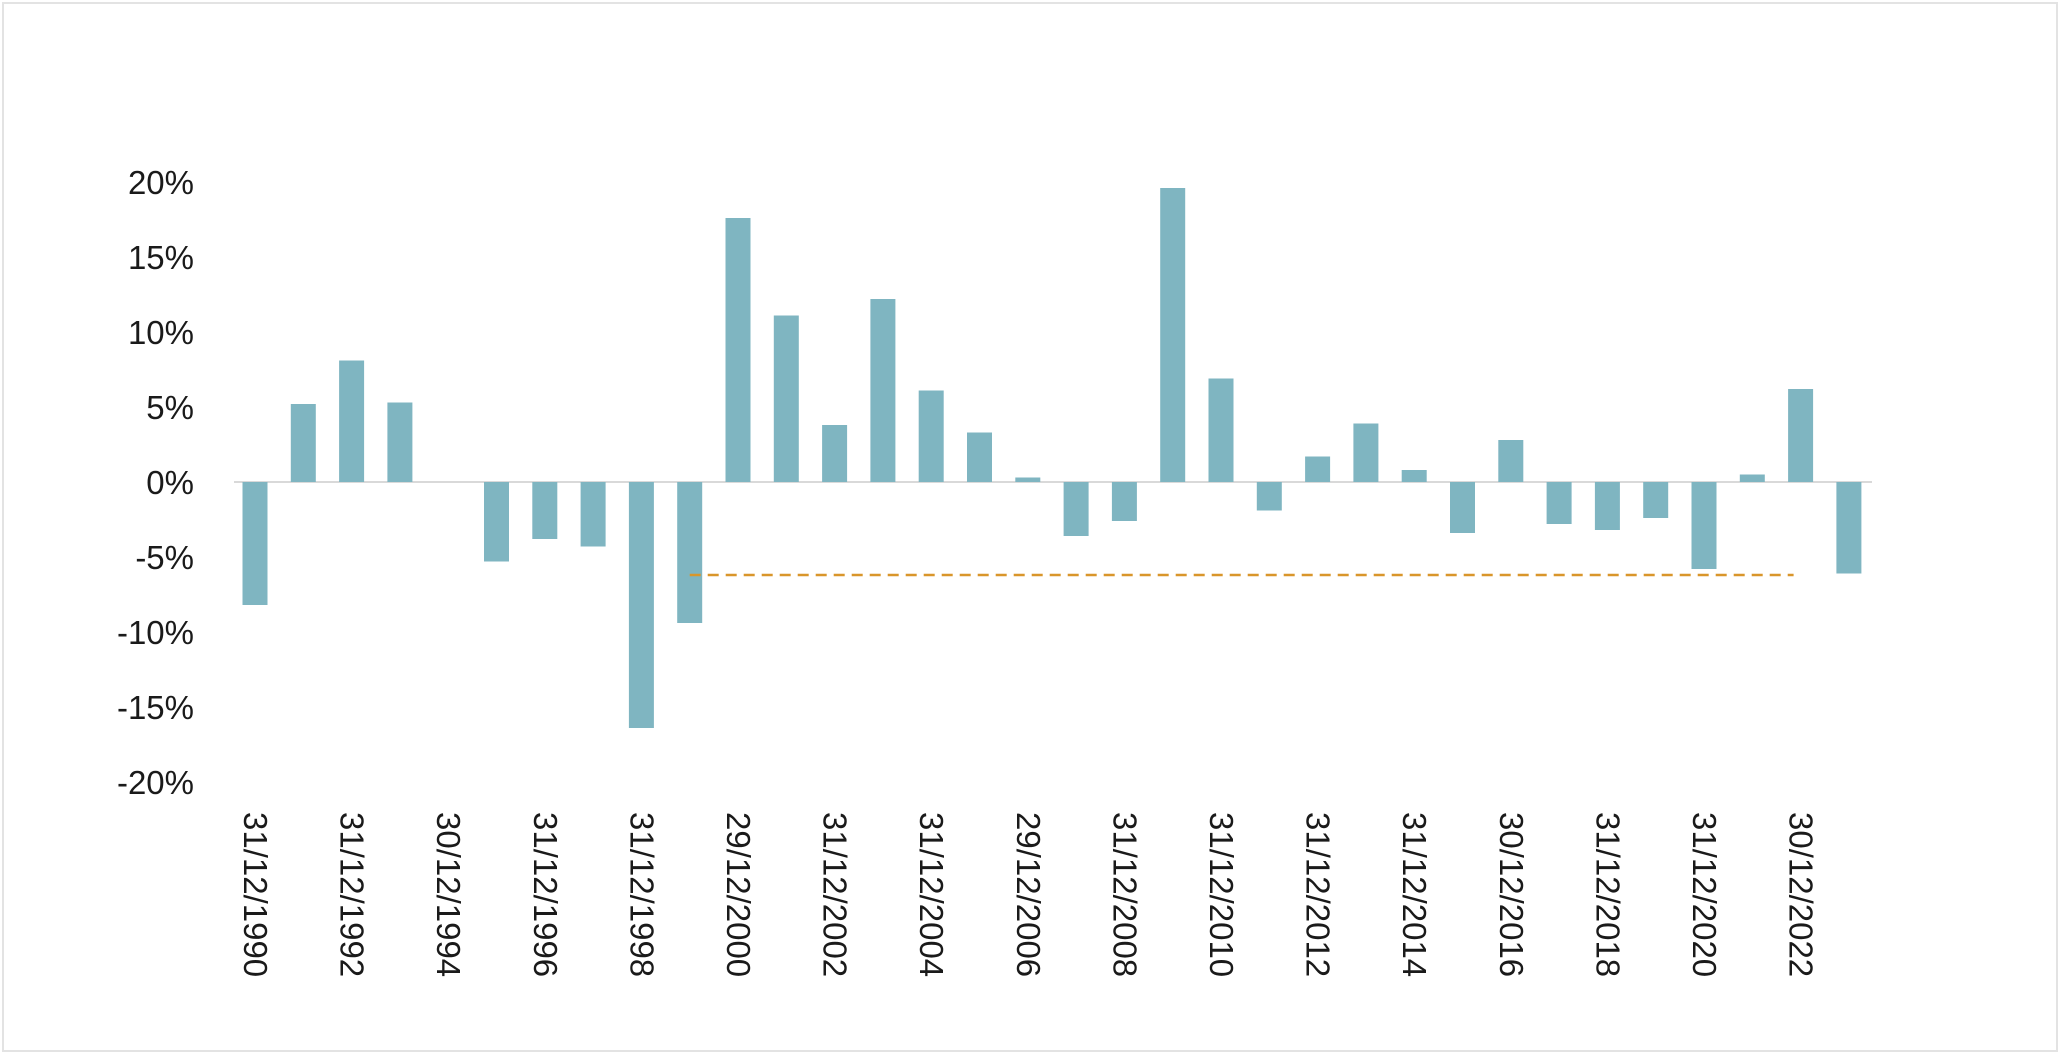 The width and height of the screenshot is (2062, 1056). Describe the element at coordinates (155, 782) in the screenshot. I see `y-tick-label: -20%` at that location.